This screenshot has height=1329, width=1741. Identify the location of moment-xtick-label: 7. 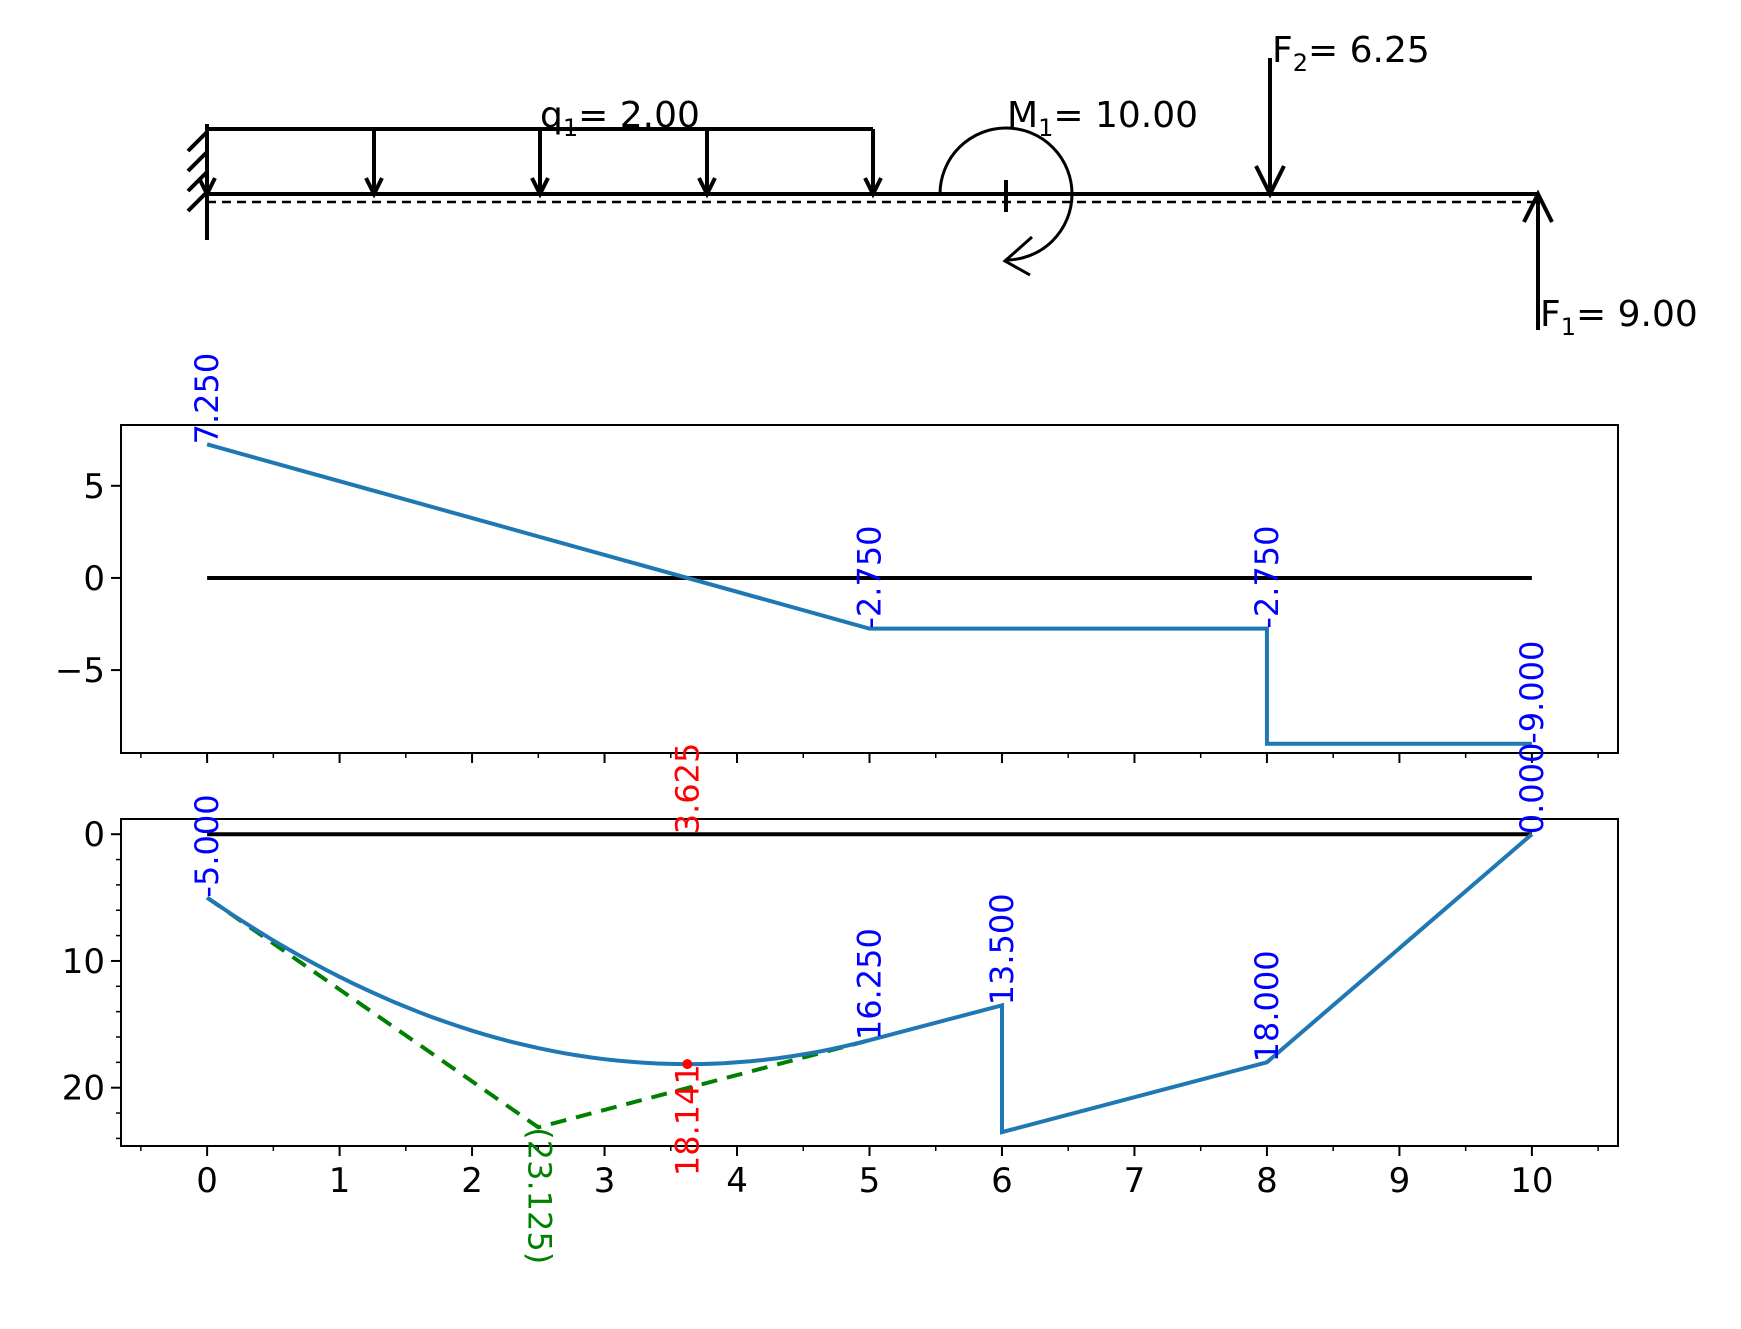
(1135, 1181).